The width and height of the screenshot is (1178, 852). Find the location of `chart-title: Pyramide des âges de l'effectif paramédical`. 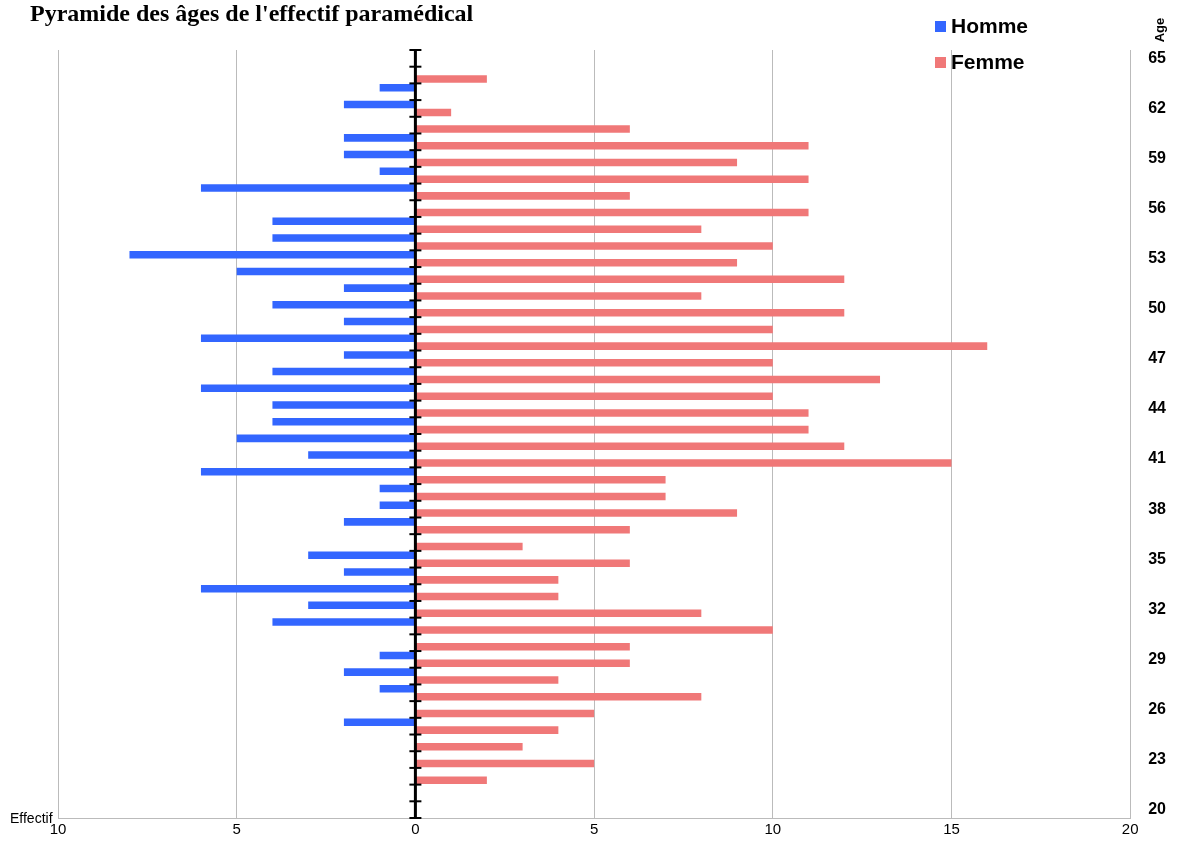

chart-title: Pyramide des âges de l'effectif paramédical is located at coordinates (252, 13).